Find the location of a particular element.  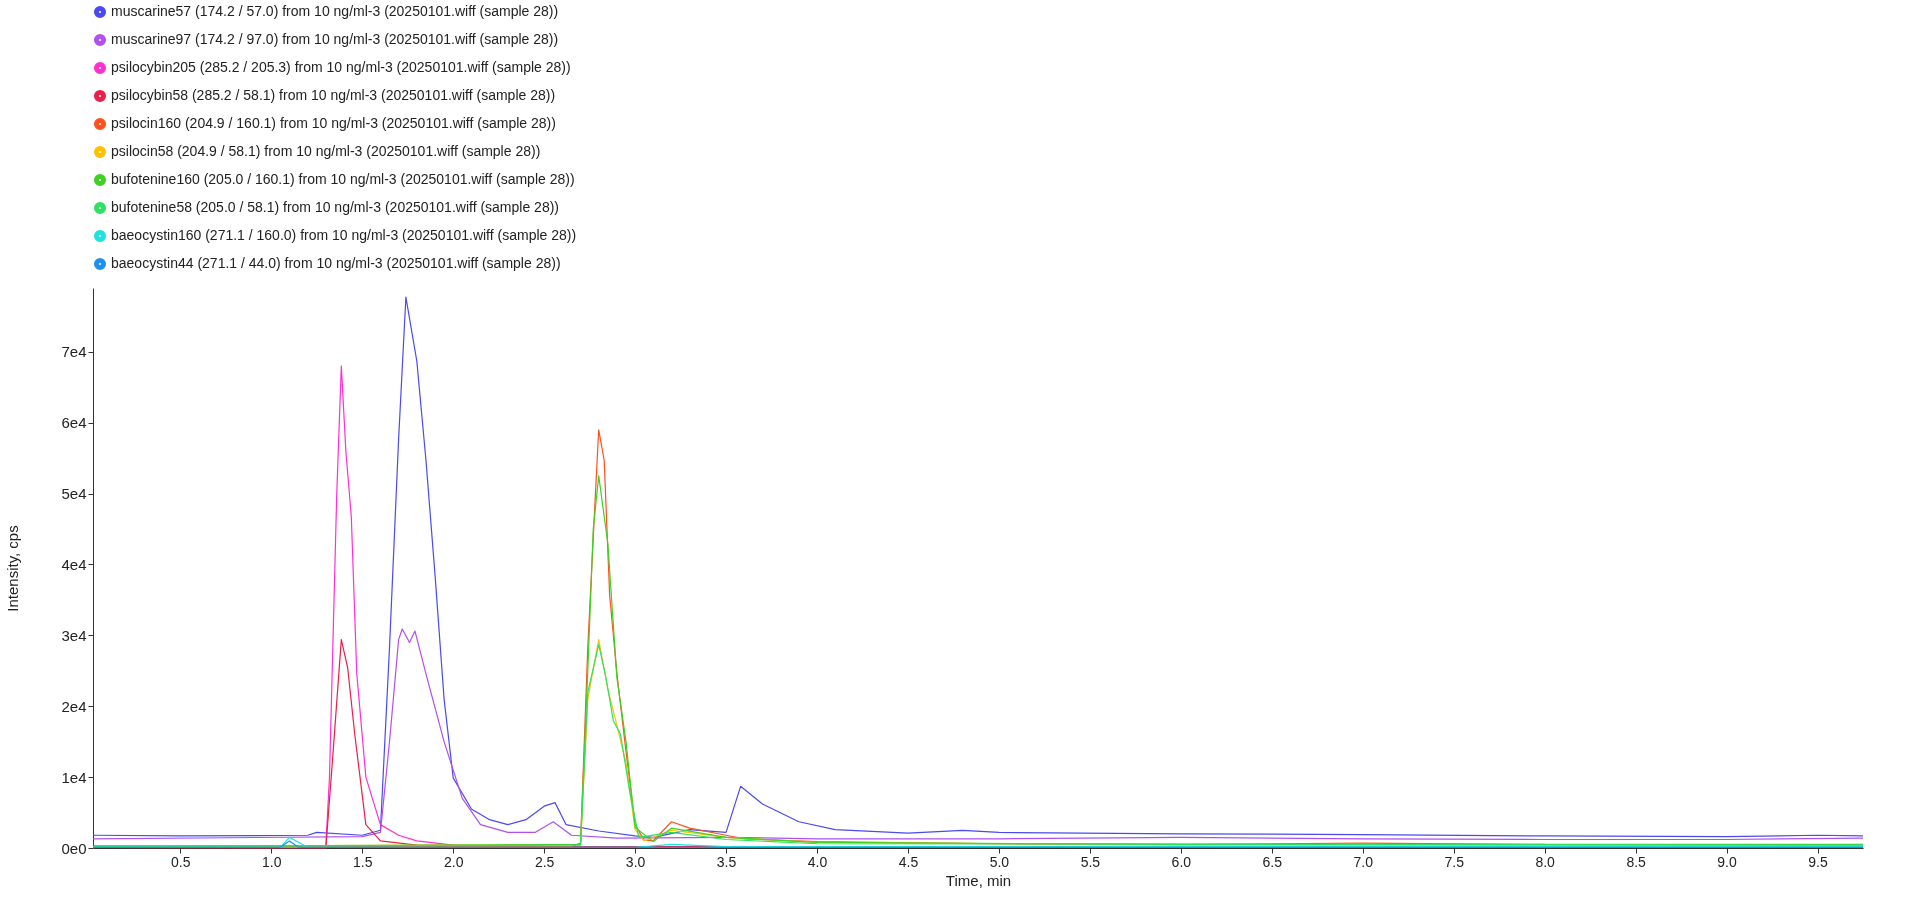

x-tick-label: 4.5 is located at coordinates (908, 861).